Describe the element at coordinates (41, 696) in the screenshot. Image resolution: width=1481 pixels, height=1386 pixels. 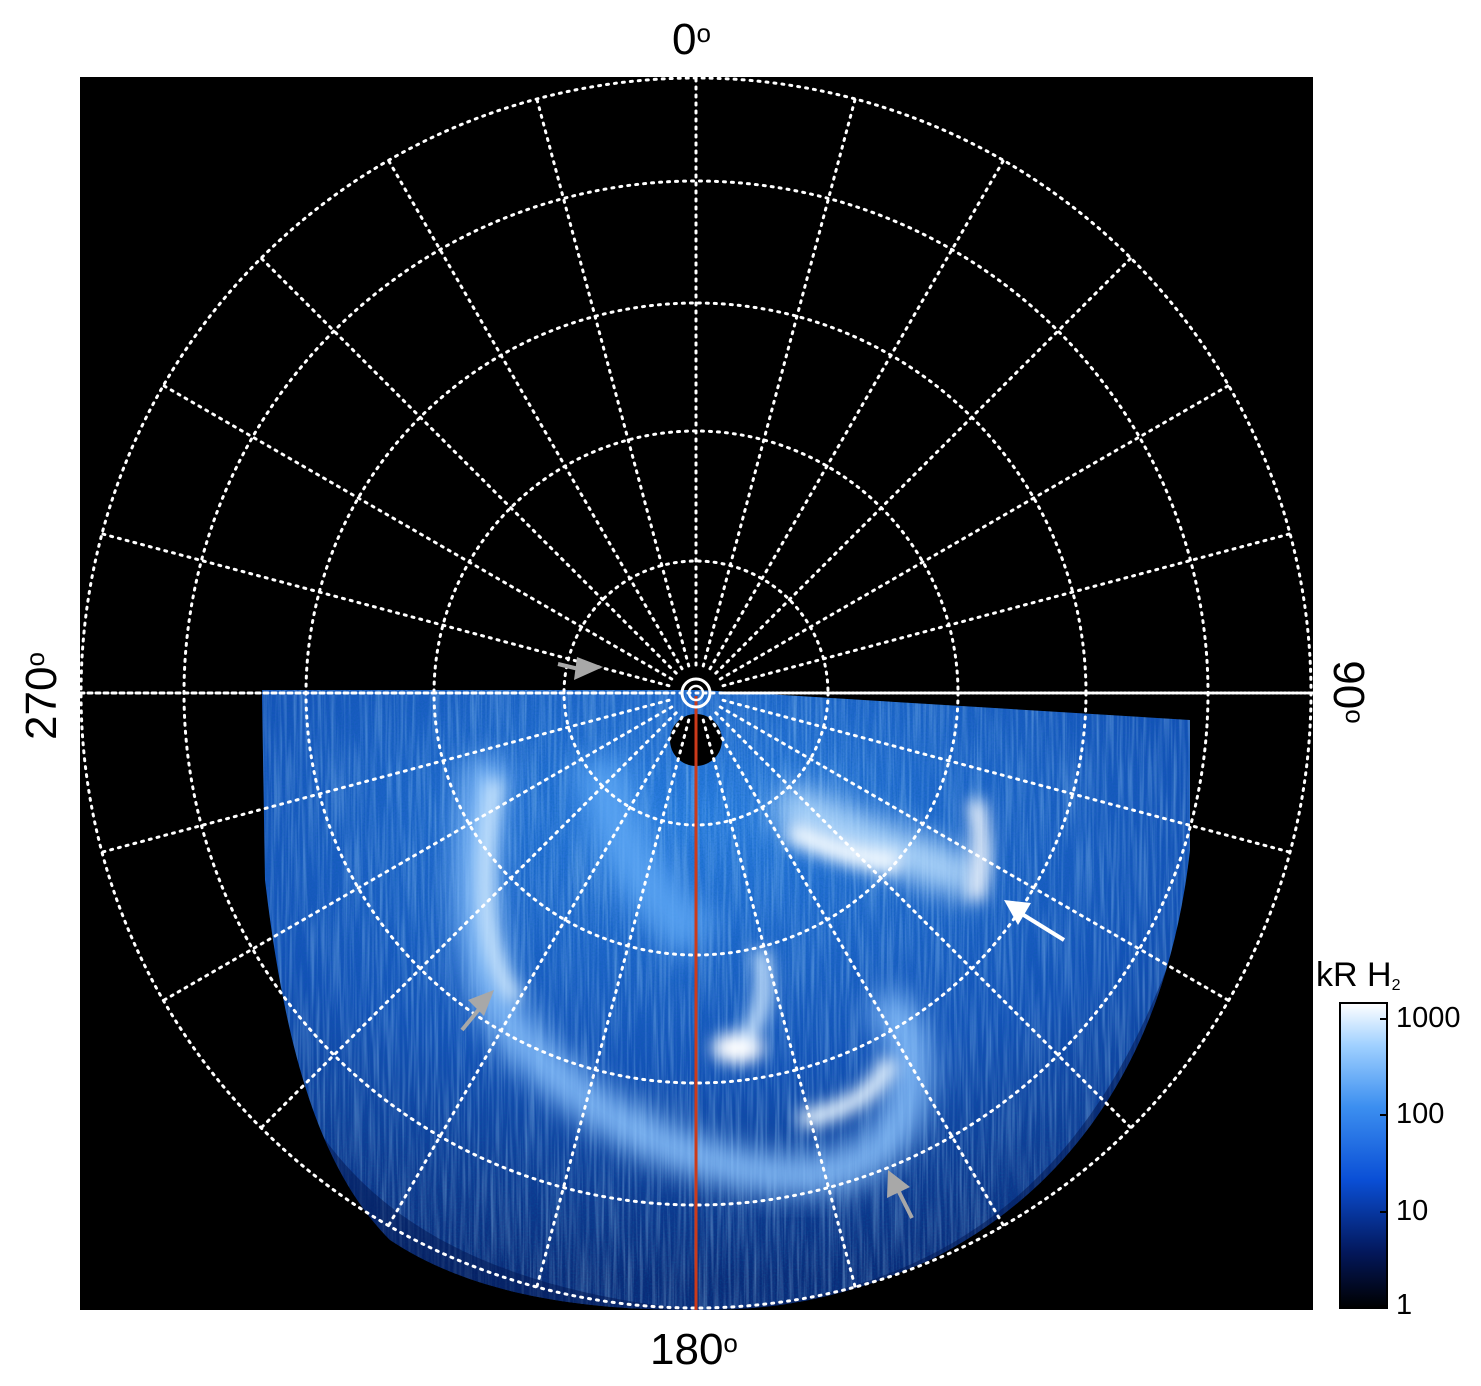
I see `longitude-label-left: 270o` at that location.